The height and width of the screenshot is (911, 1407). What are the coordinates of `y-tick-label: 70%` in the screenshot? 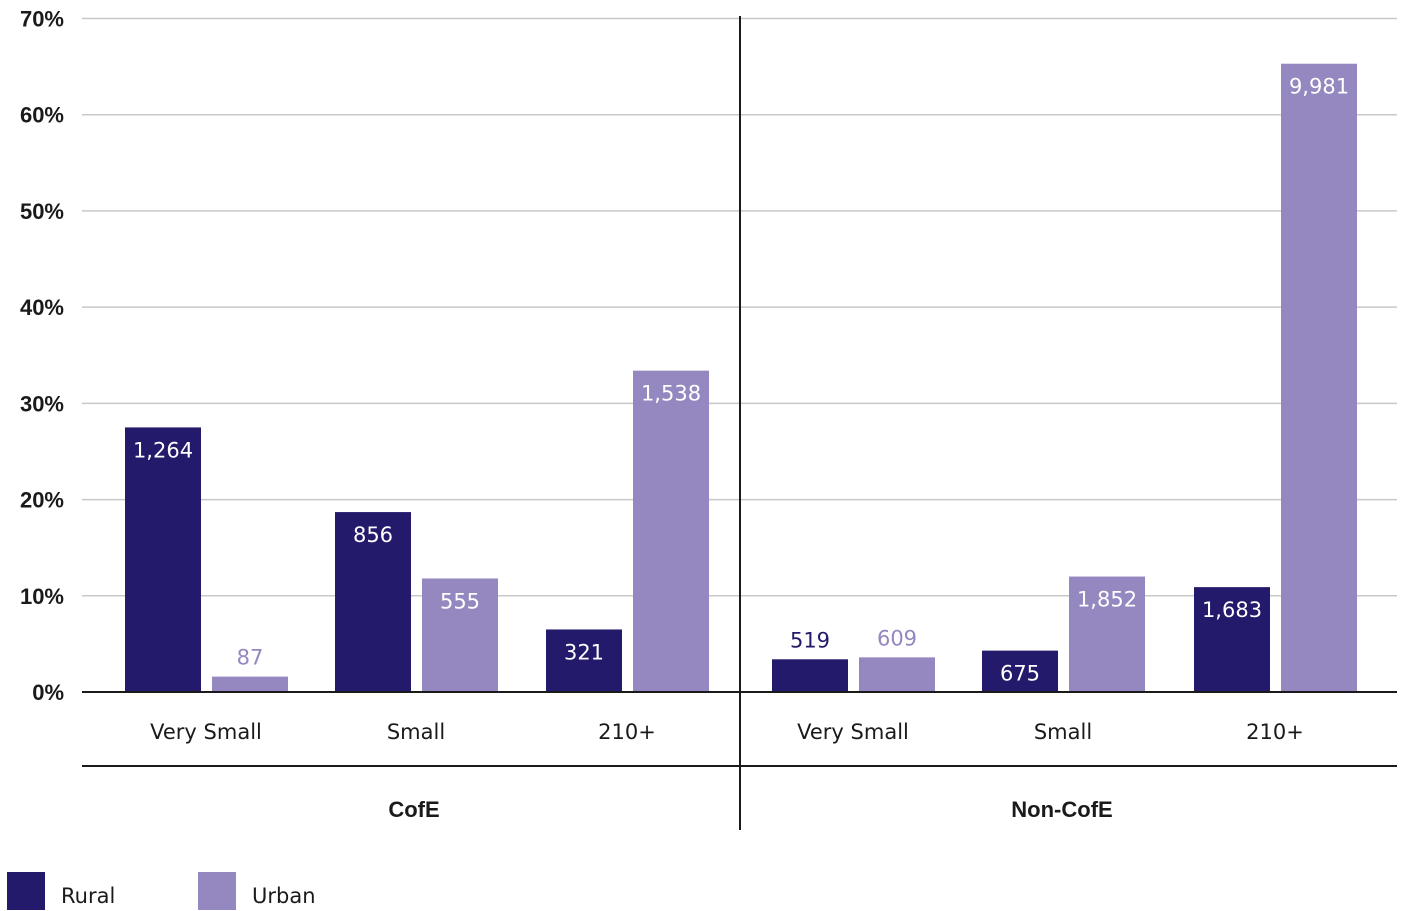 It's located at (42, 19).